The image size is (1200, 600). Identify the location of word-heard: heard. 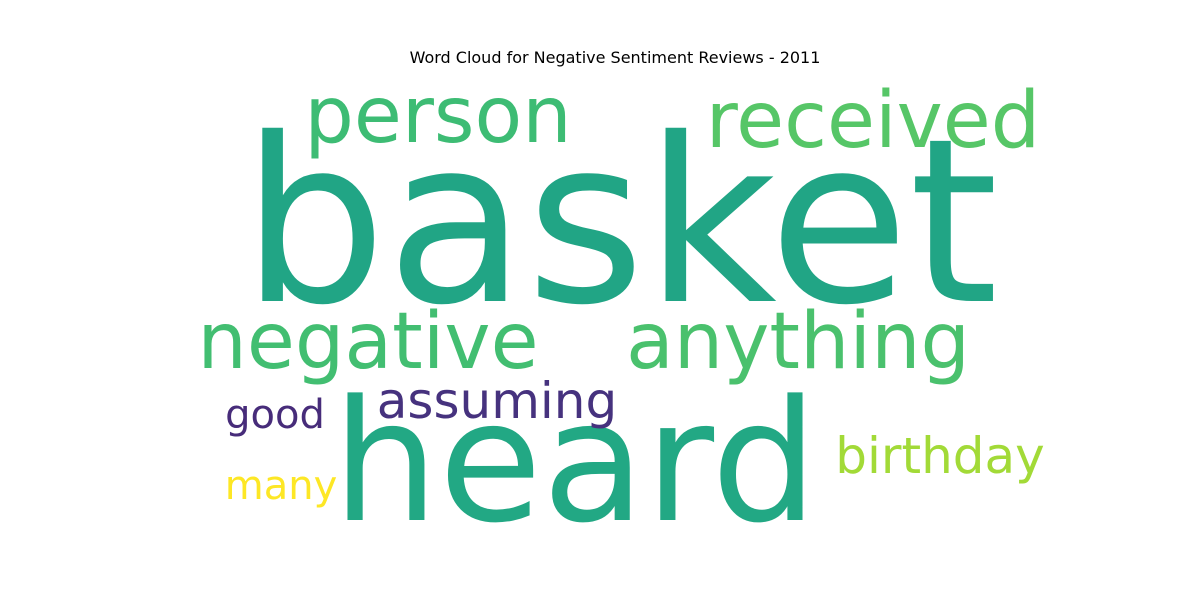
(575, 462).